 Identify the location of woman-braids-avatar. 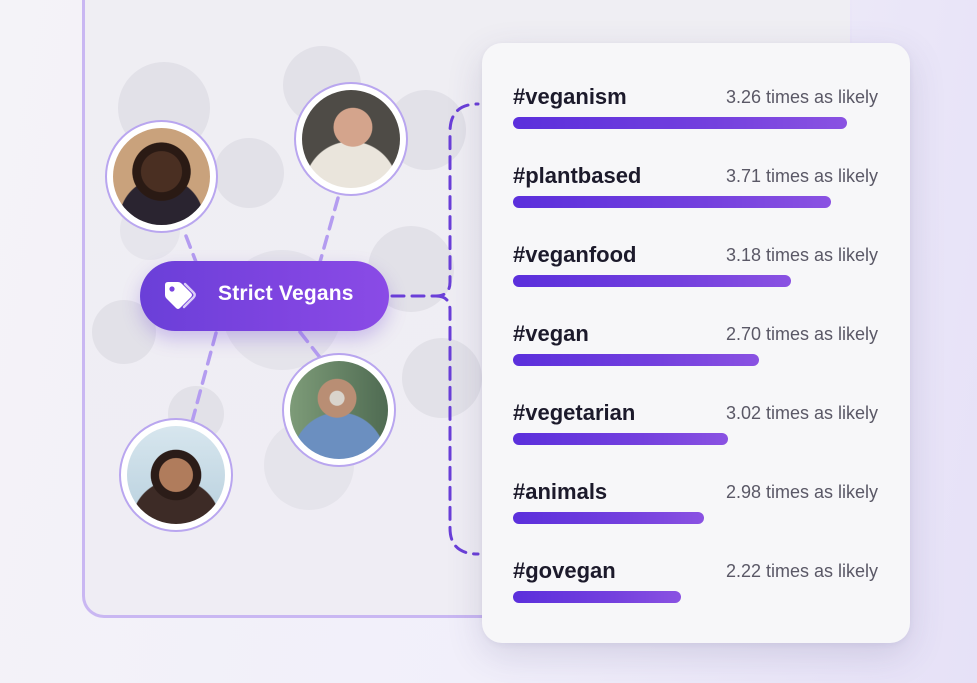
(161, 176).